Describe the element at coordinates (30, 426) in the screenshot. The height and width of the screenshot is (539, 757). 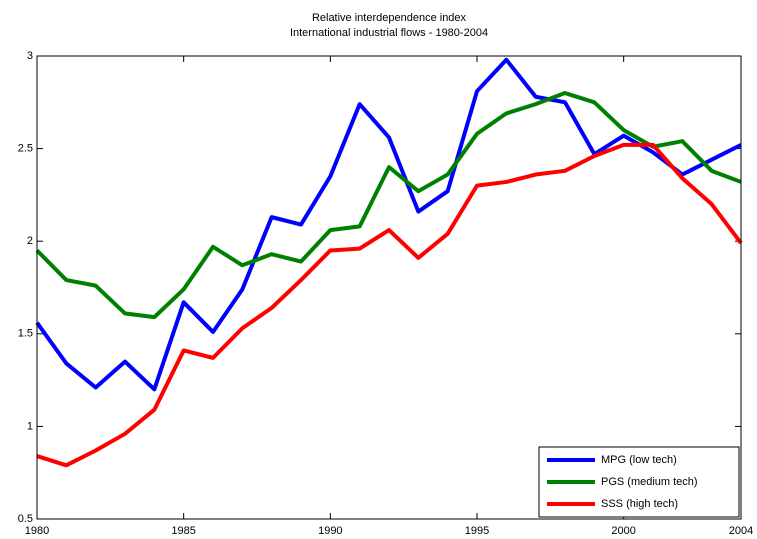
I see `y-tick-label: 1` at that location.